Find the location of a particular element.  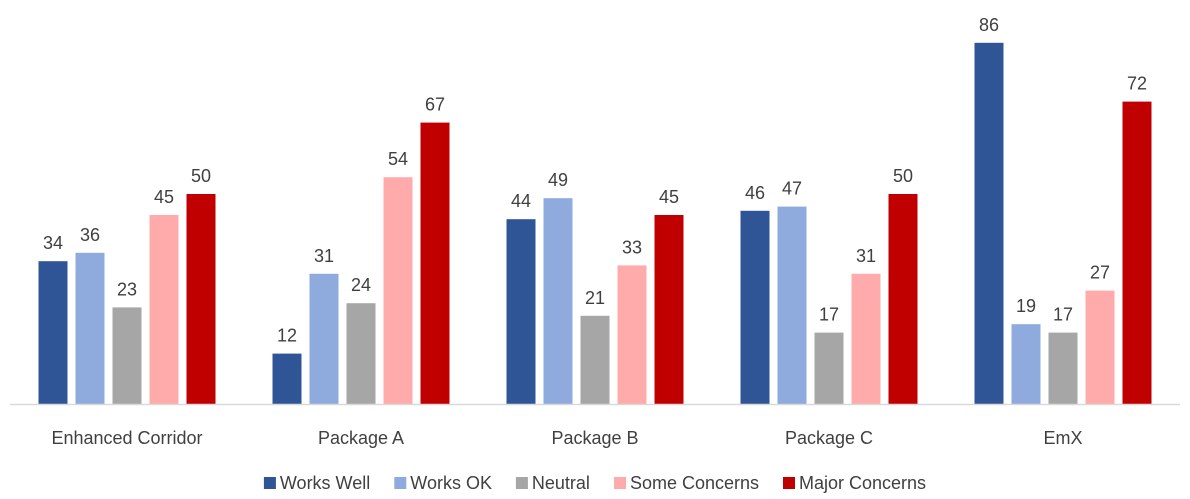

data-label-package-c-neutral: 17 is located at coordinates (829, 315).